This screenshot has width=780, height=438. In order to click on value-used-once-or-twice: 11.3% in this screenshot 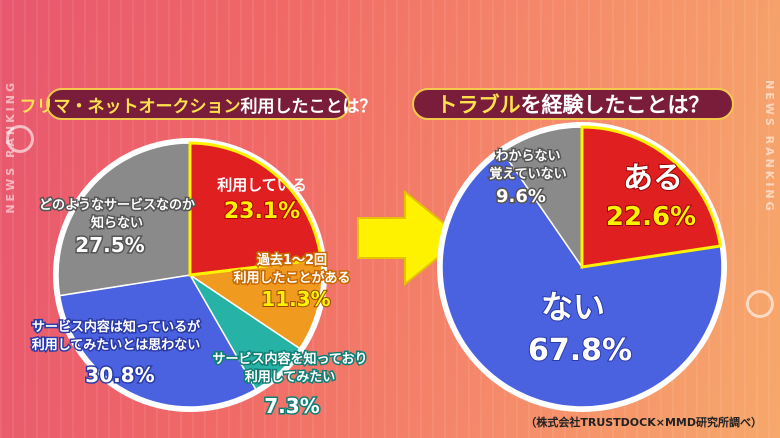, I will do `click(295, 299)`.